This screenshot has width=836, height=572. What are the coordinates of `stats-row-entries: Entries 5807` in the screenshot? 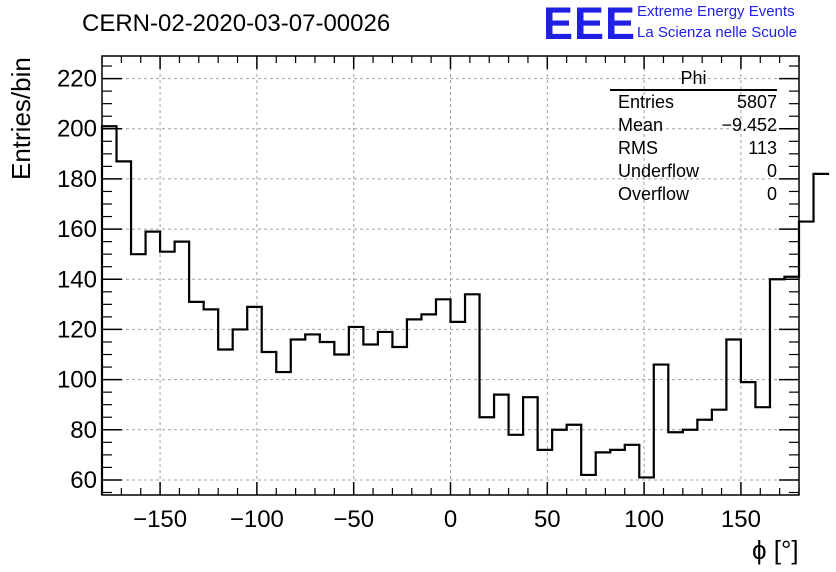 It's located at (693, 102).